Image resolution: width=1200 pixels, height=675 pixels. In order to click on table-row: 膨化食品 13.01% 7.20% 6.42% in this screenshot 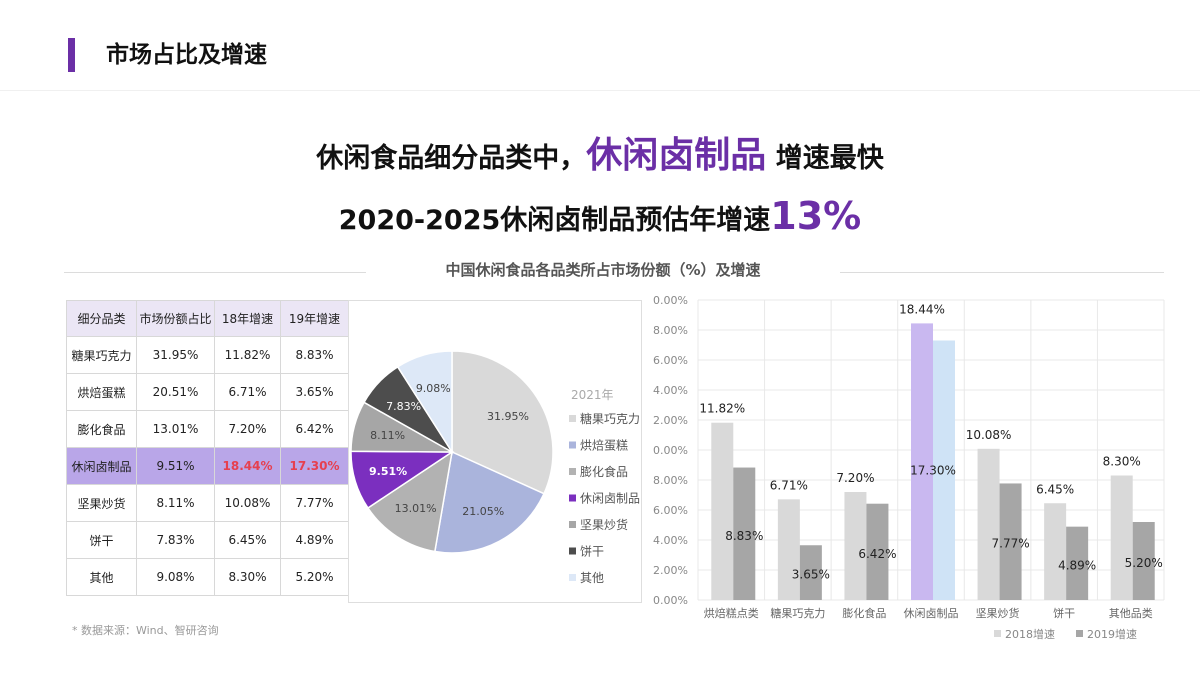, I will do `click(207, 429)`.